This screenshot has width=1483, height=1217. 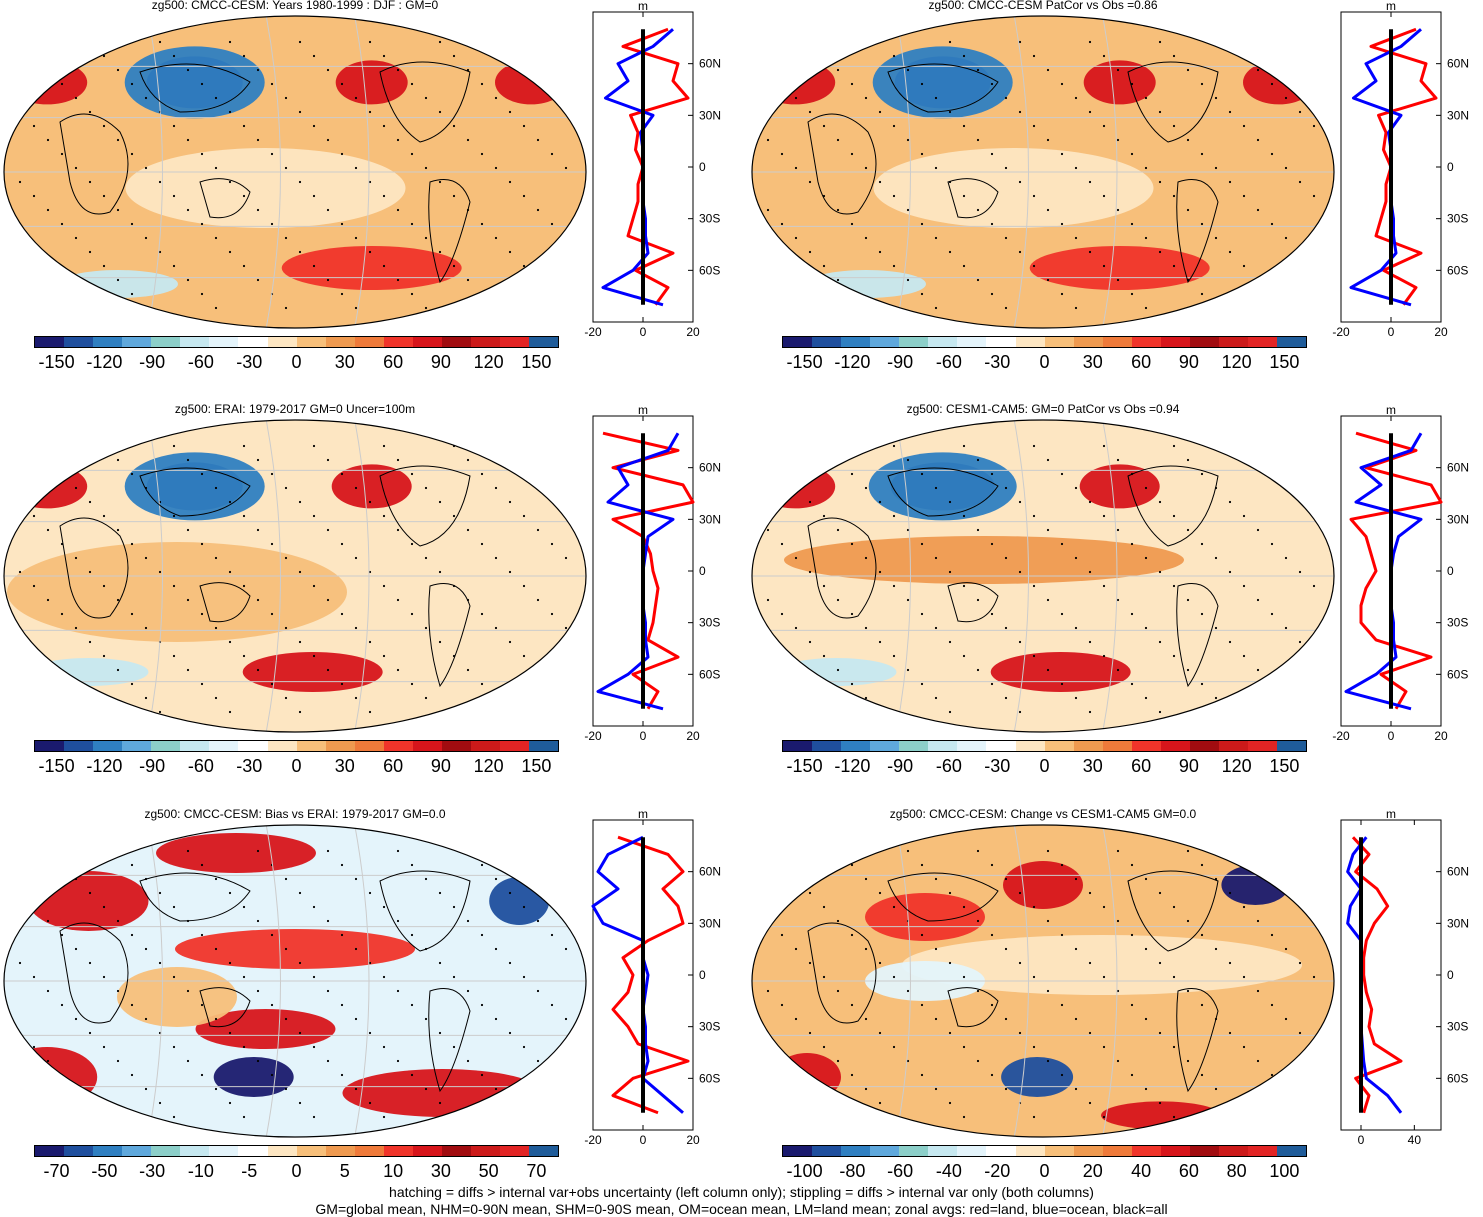 I want to click on colorbar-label: -150, so click(x=56, y=766).